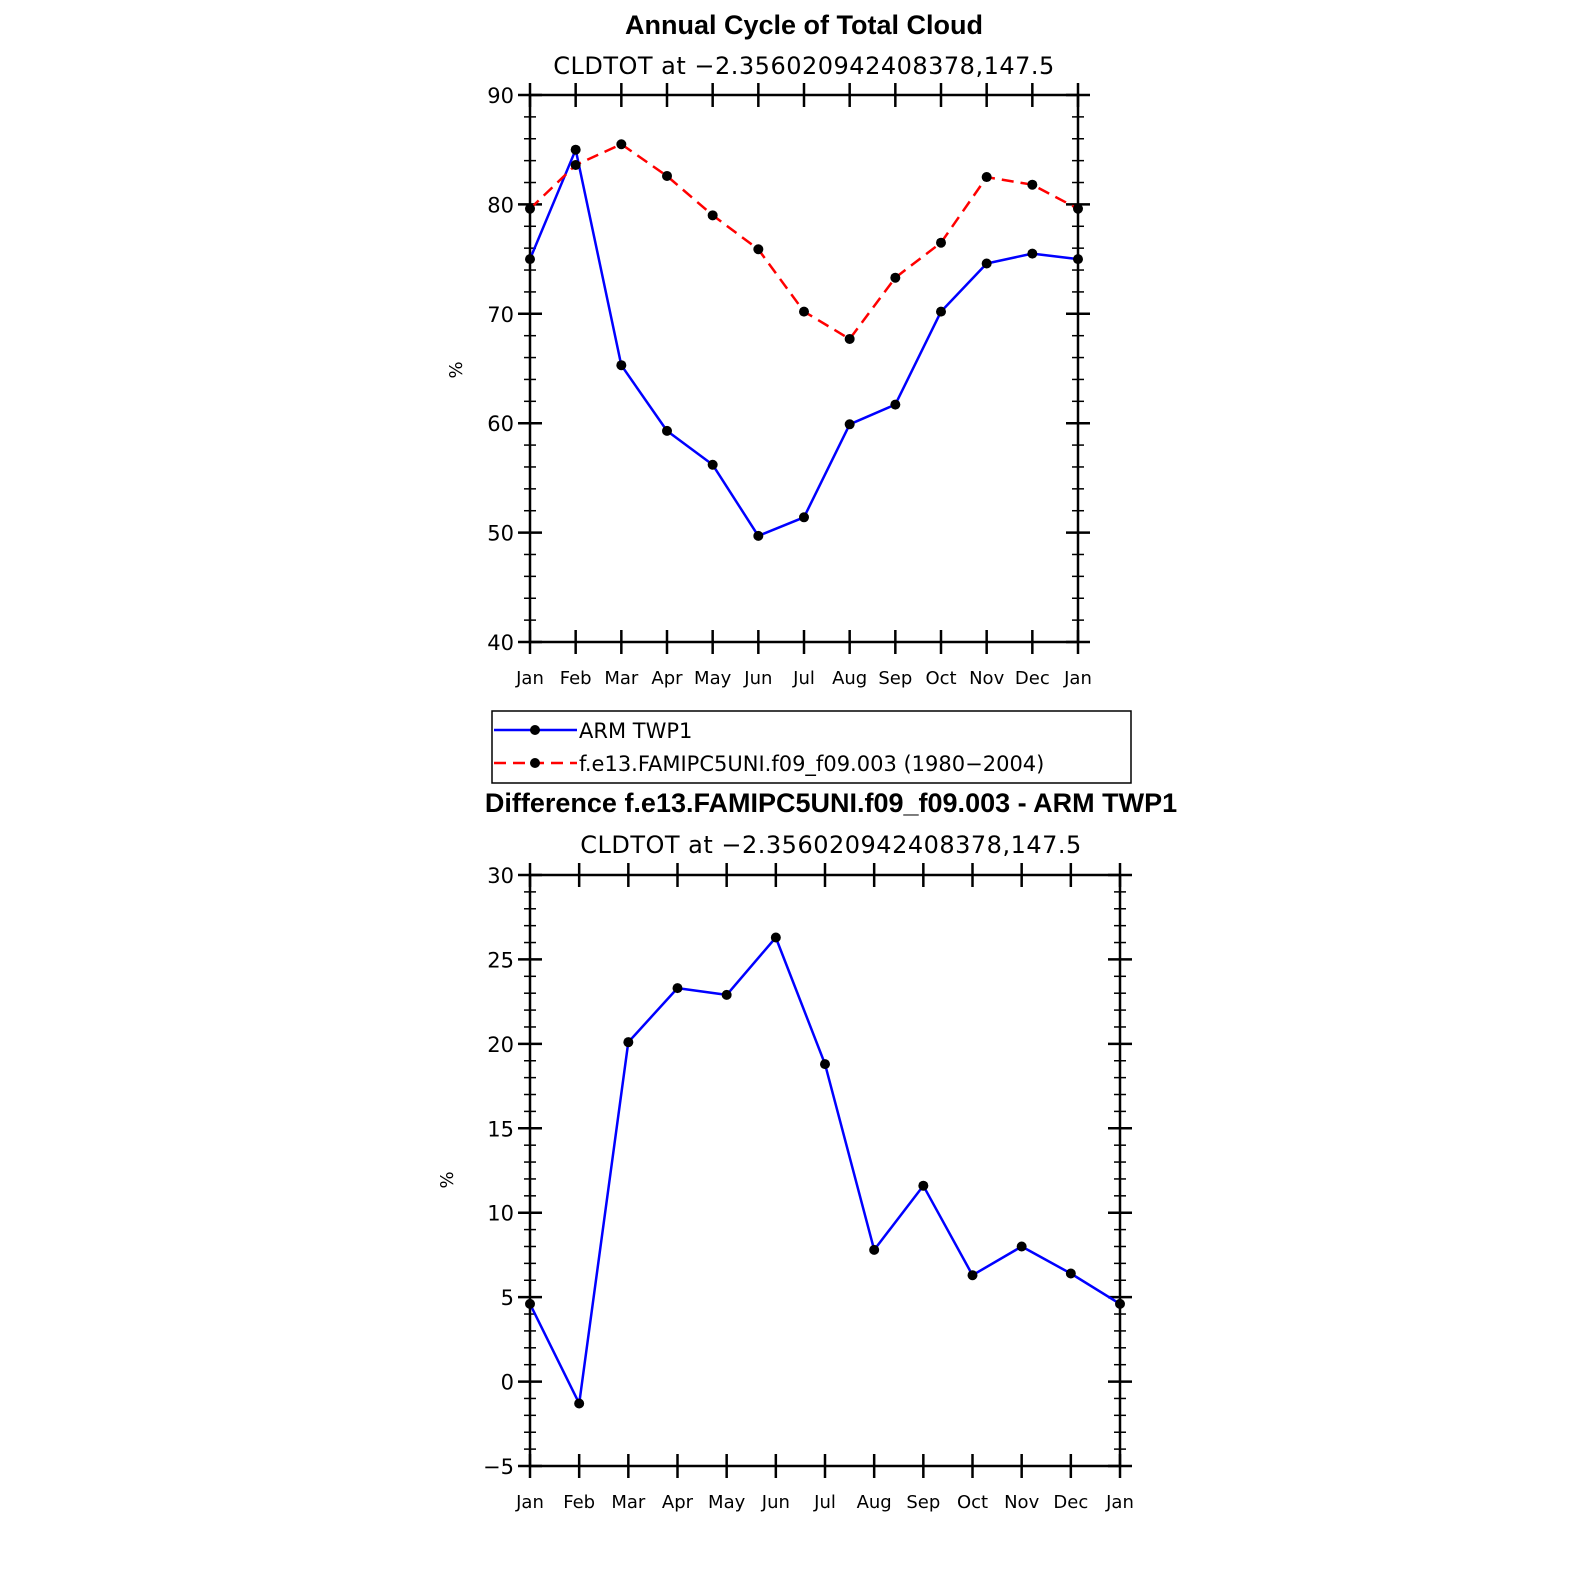 This screenshot has height=1574, width=1574. I want to click on chart-2-ytick-label: 30, so click(500, 876).